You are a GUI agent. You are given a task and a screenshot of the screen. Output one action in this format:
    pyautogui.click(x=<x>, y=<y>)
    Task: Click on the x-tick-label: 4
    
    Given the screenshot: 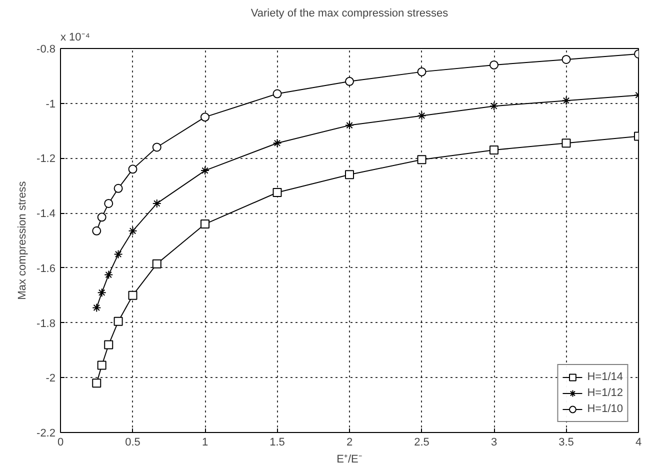 What is the action you would take?
    pyautogui.click(x=638, y=442)
    